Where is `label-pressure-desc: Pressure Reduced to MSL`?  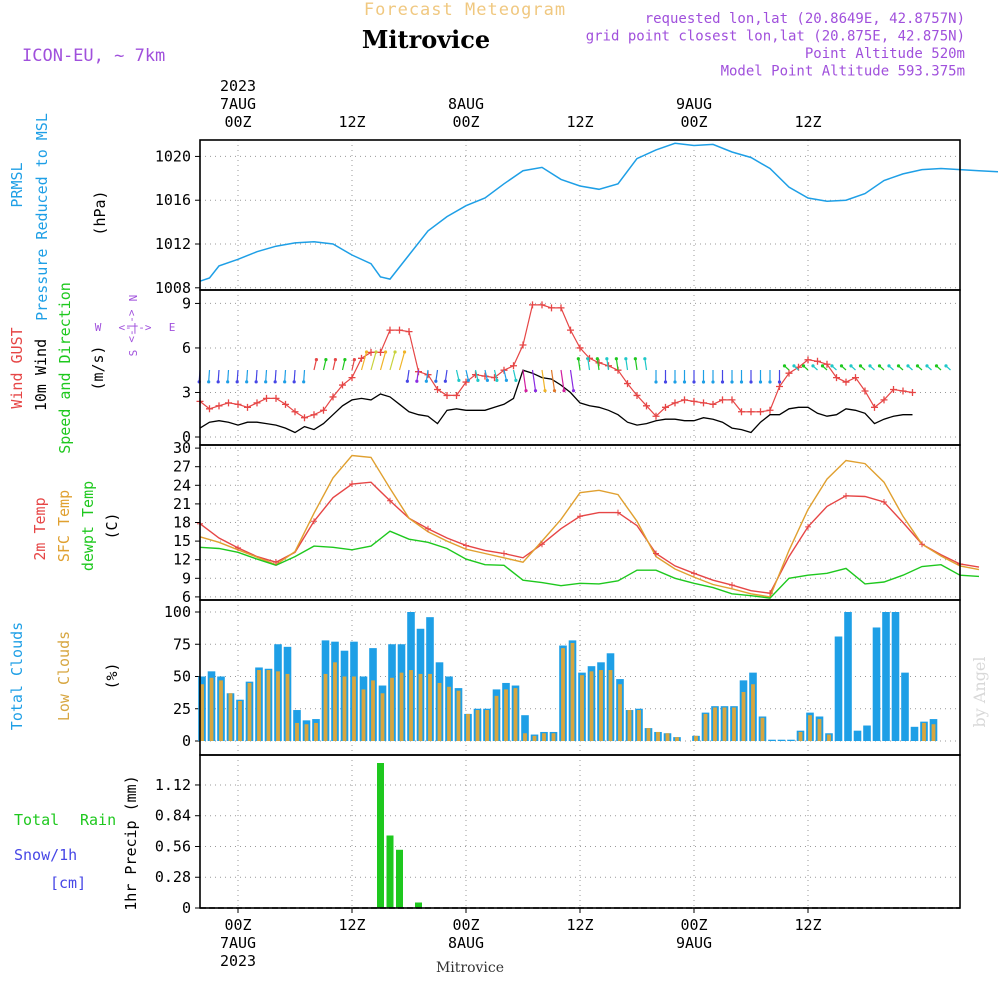
label-pressure-desc: Pressure Reduced to MSL is located at coordinates (42, 217).